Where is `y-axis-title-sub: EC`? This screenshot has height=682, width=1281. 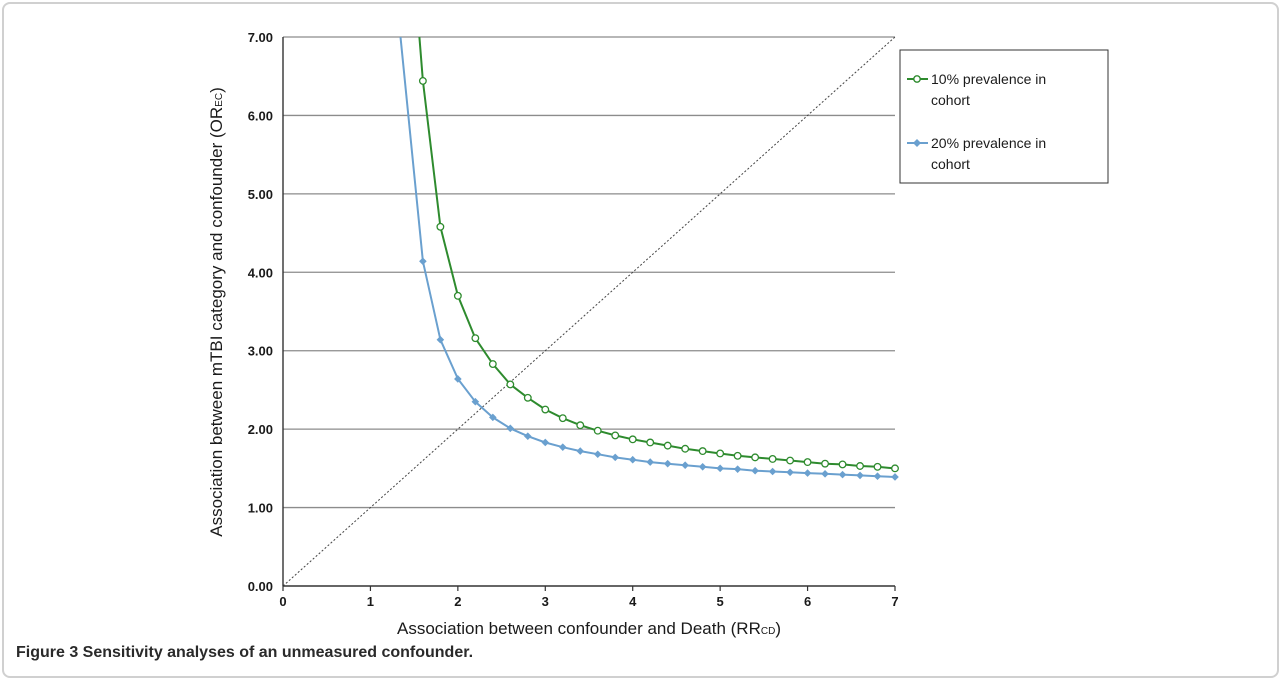
y-axis-title-sub: EC is located at coordinates (219, 100).